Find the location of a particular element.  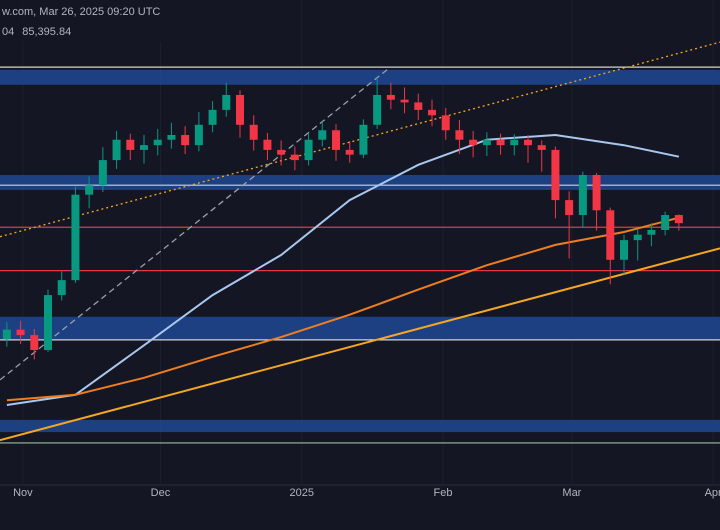

x-tick-label: Apr is located at coordinates (712, 493).